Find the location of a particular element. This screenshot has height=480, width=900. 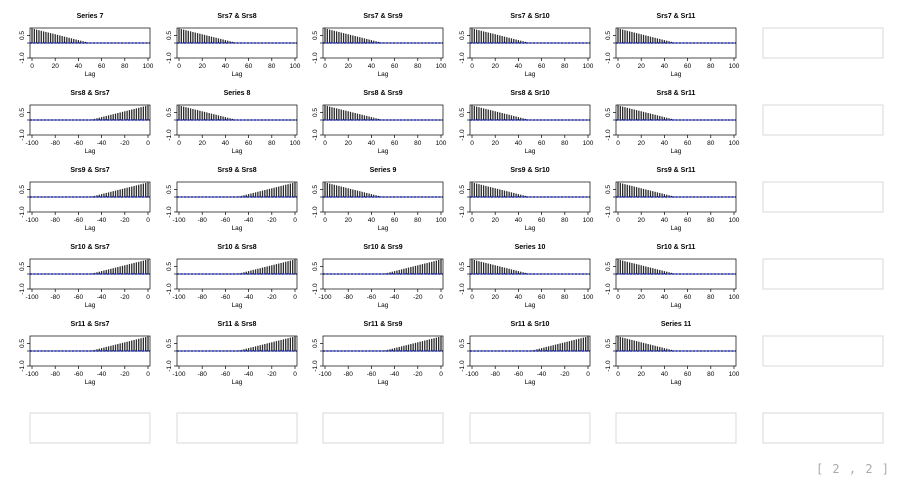

panel-title: Sr10 & Srs7 is located at coordinates (89, 247).